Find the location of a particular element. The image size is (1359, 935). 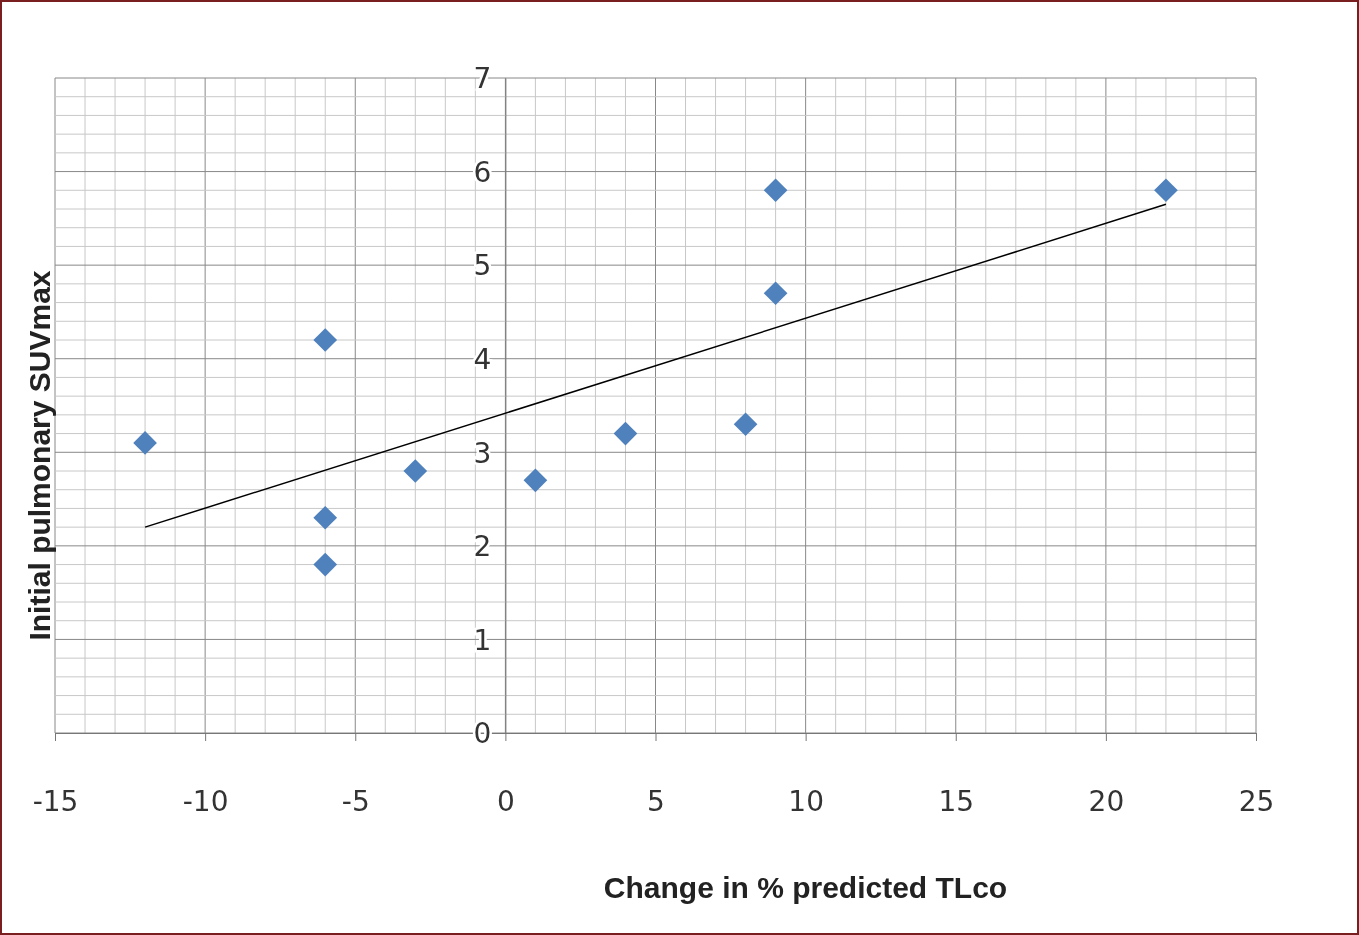

x-tick-label: 20 is located at coordinates (1106, 801).